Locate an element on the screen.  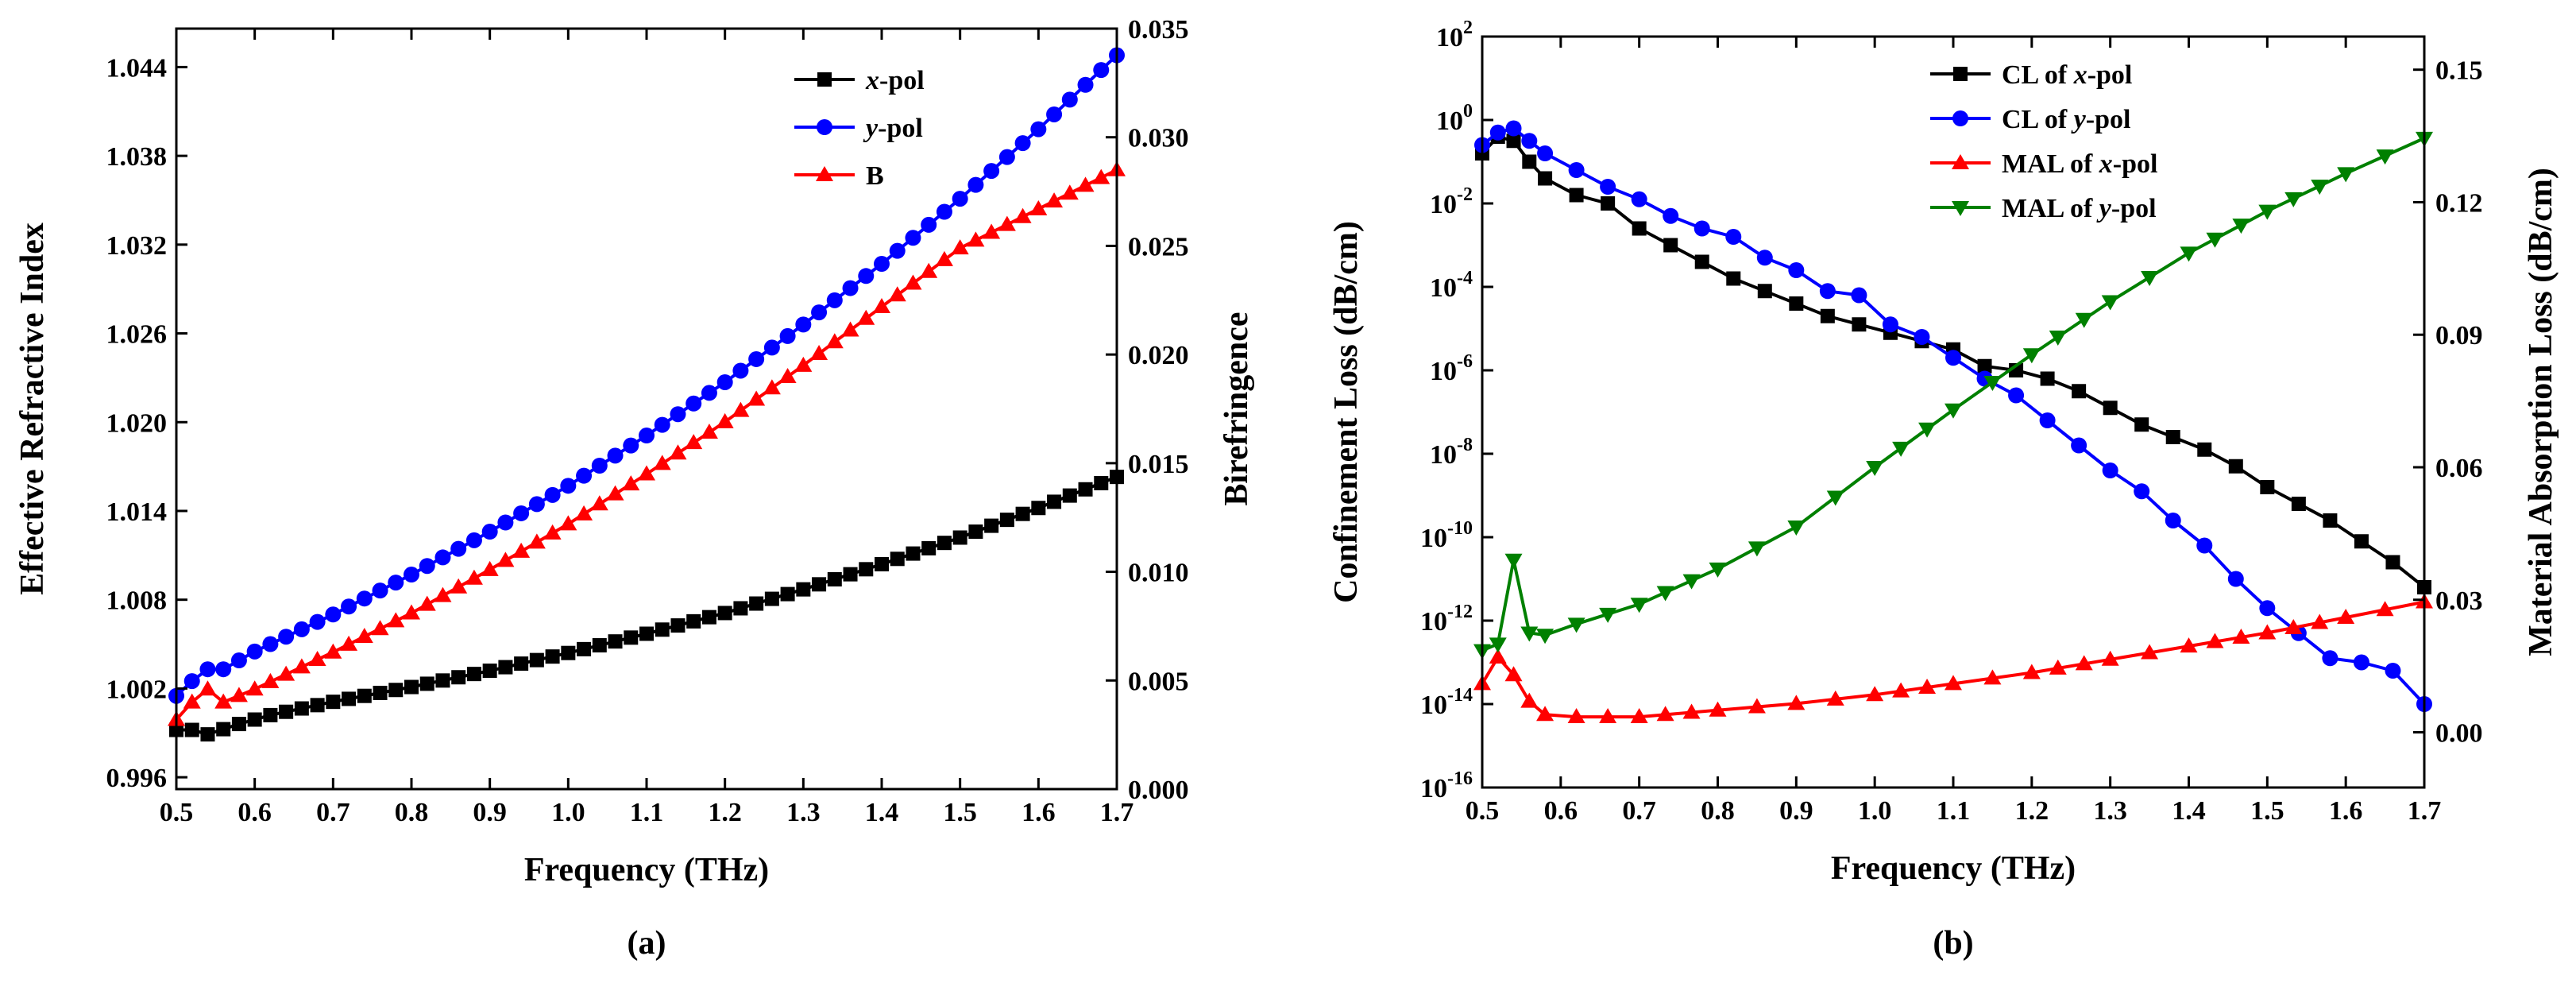
x-tick-label-b: 0.5 is located at coordinates (1483, 811).